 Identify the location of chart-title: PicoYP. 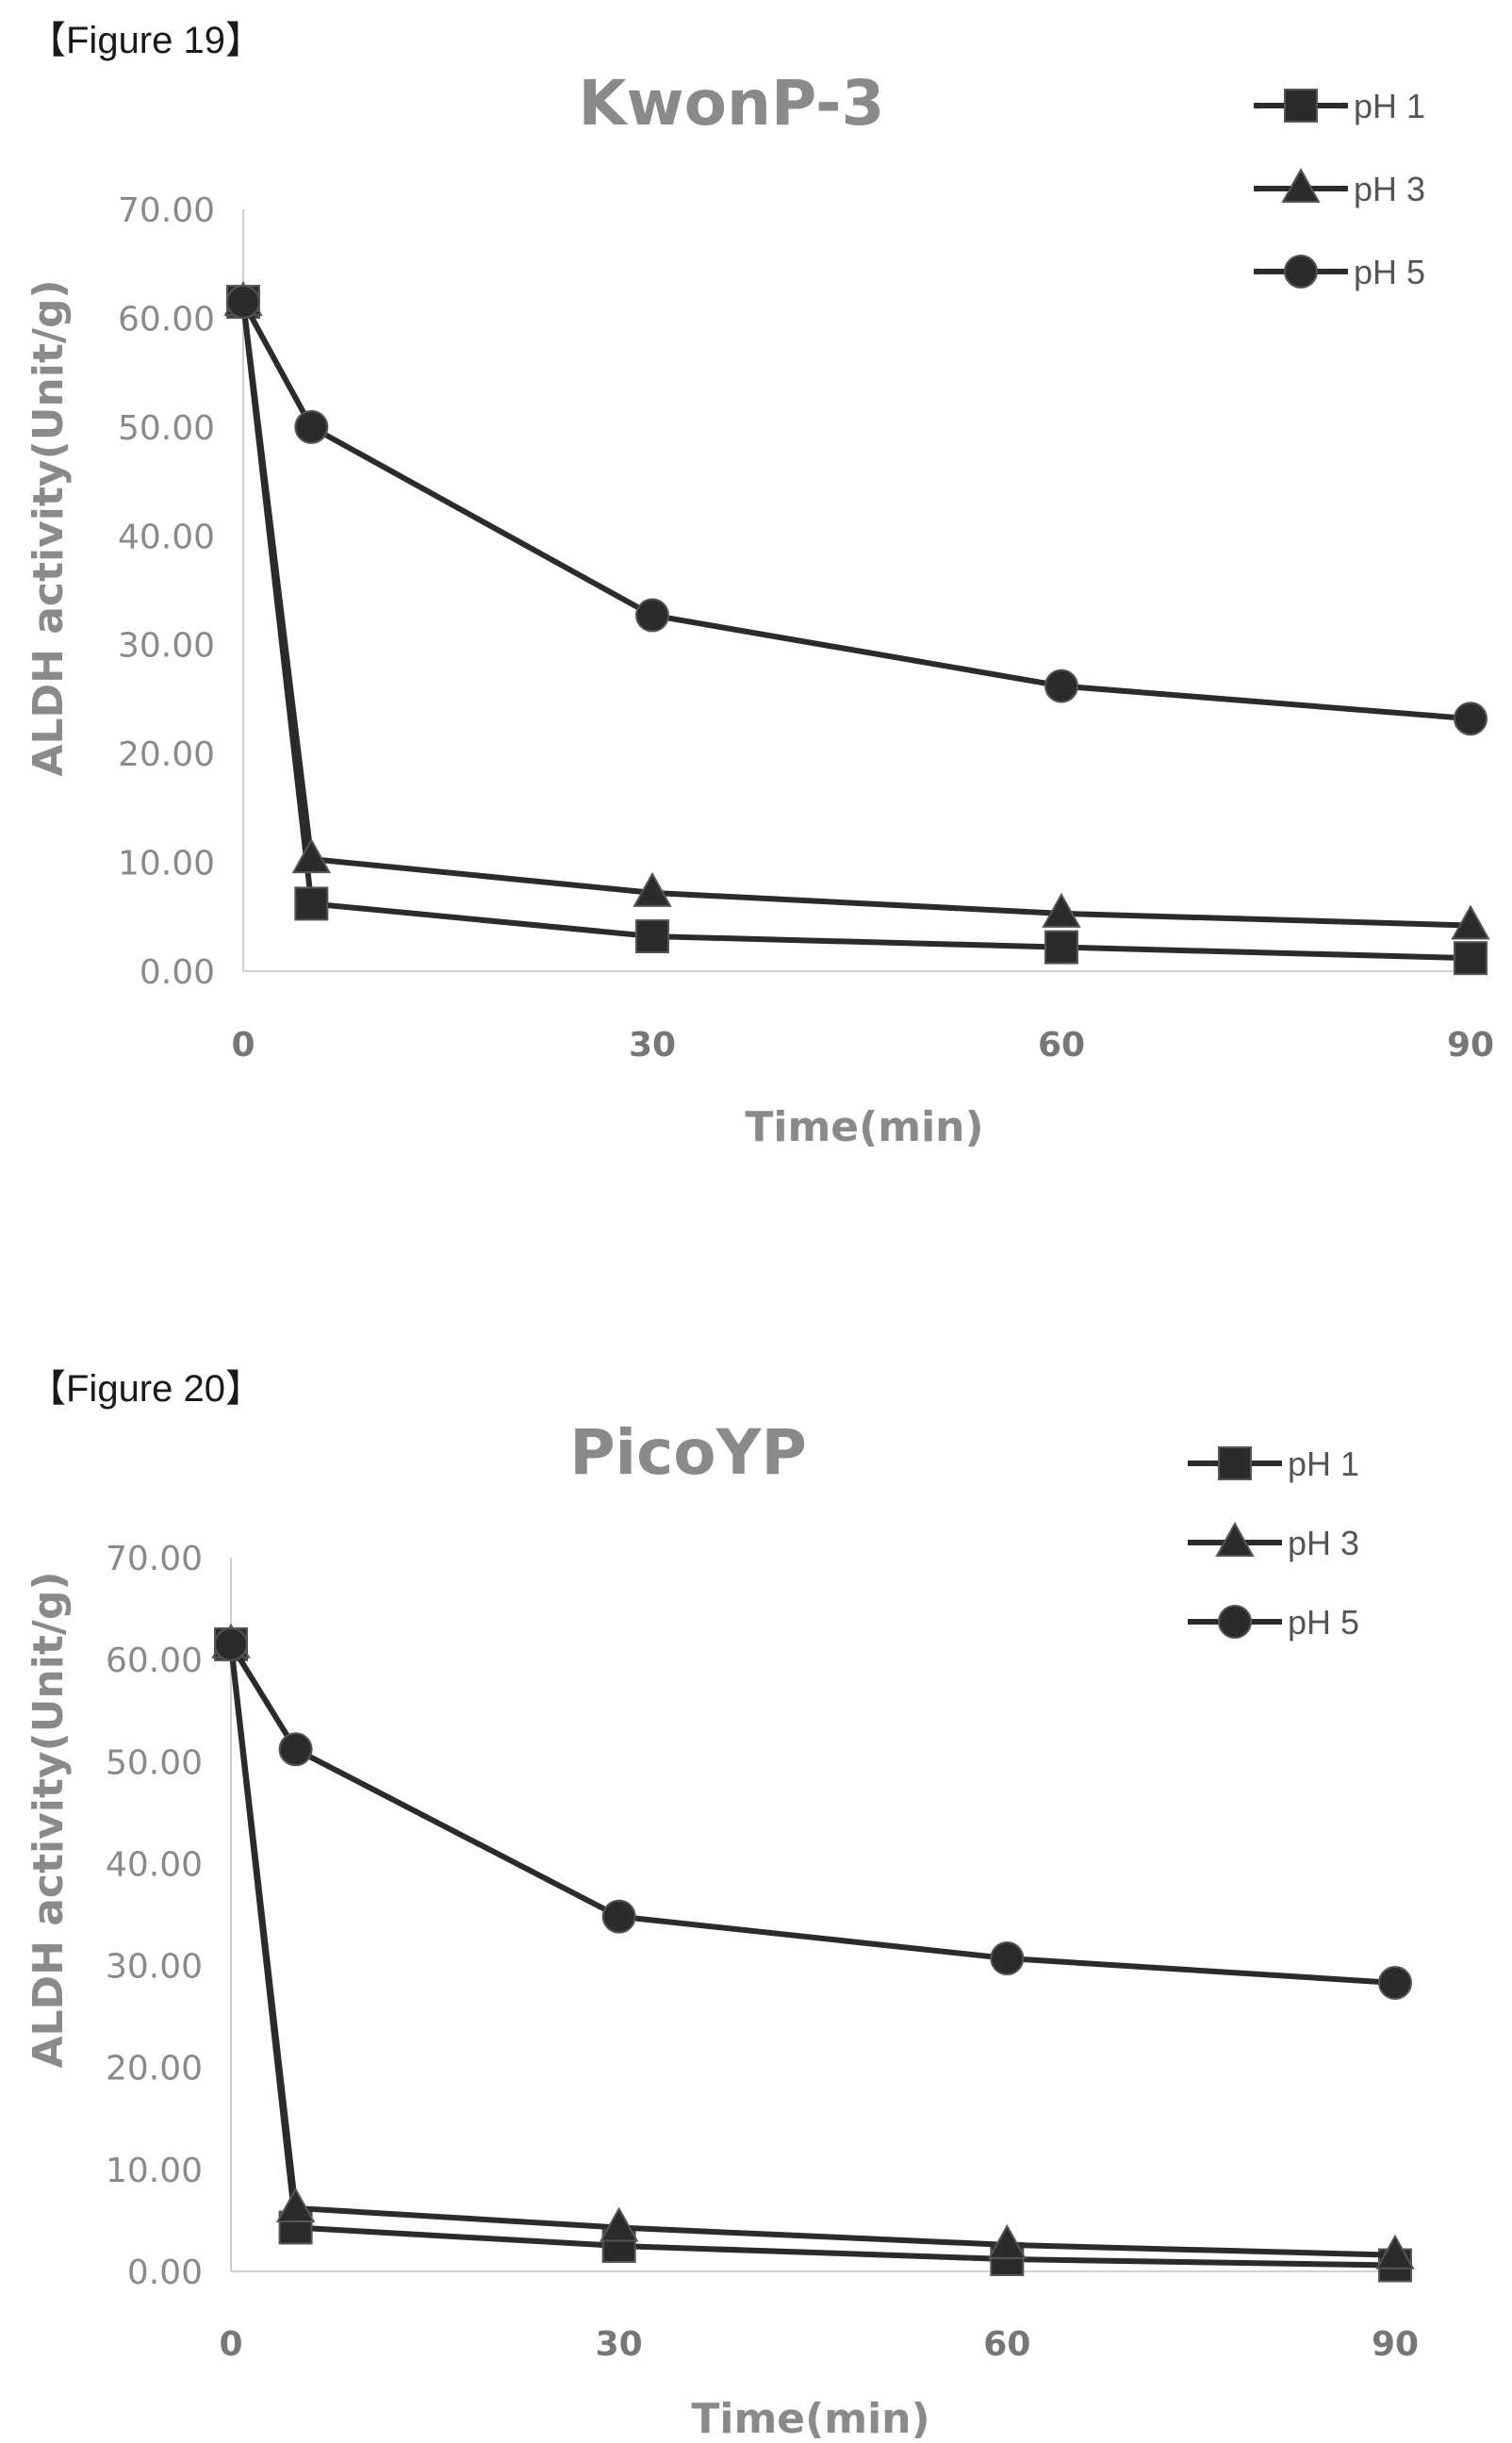
(688, 1452).